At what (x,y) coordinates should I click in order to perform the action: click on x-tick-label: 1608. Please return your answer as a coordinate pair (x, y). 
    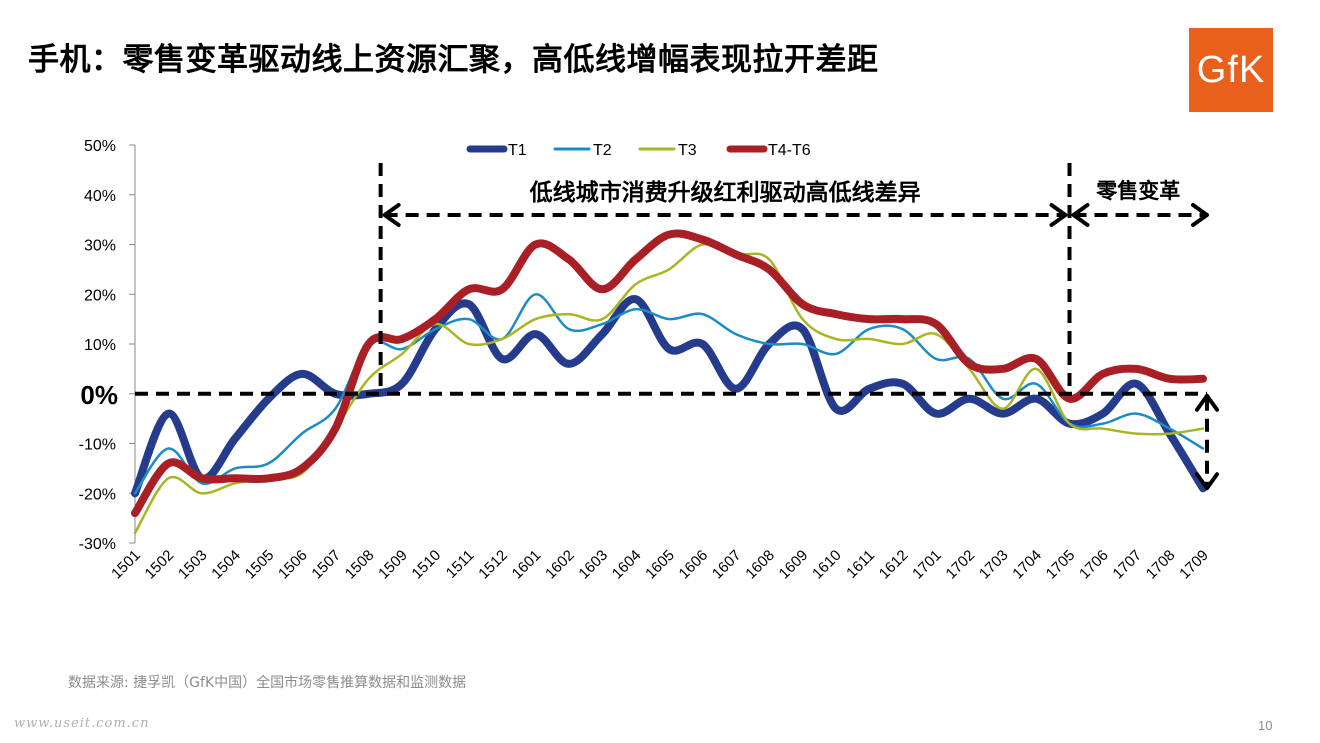
    Looking at the image, I should click on (760, 565).